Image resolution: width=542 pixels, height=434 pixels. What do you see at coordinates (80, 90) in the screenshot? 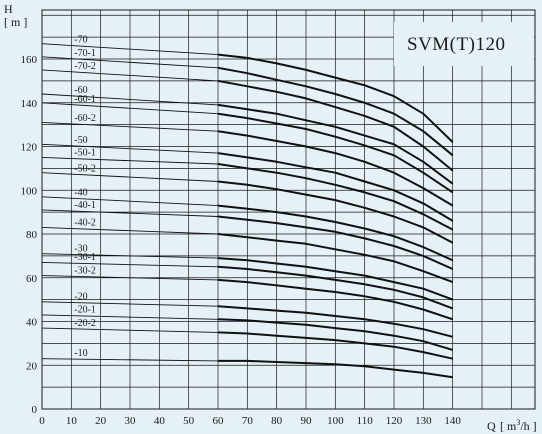
I see `series-label: -60` at bounding box center [80, 90].